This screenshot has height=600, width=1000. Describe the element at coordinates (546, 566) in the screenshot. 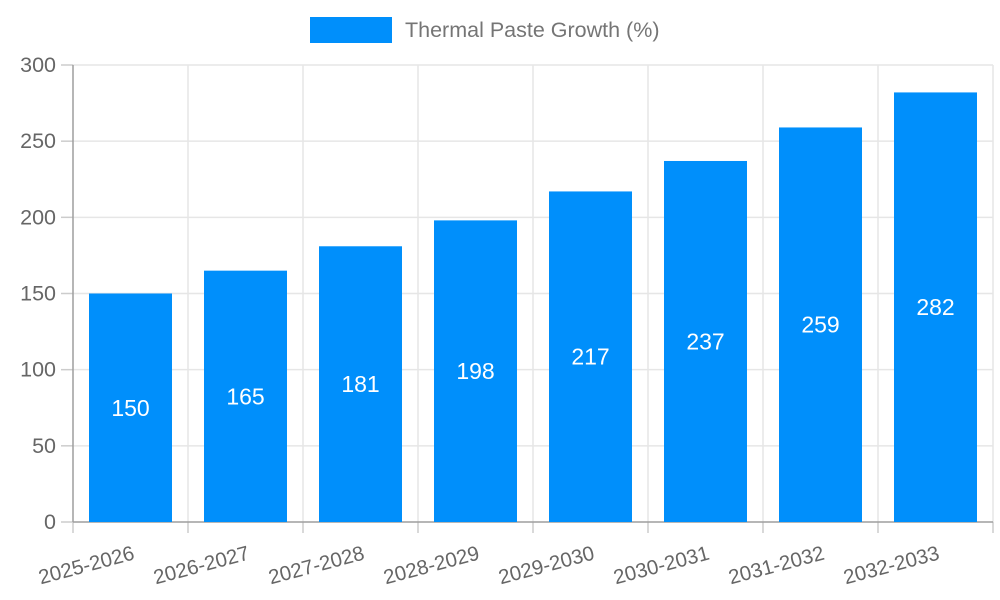

I see `x-tick-label: 2029-2030` at that location.